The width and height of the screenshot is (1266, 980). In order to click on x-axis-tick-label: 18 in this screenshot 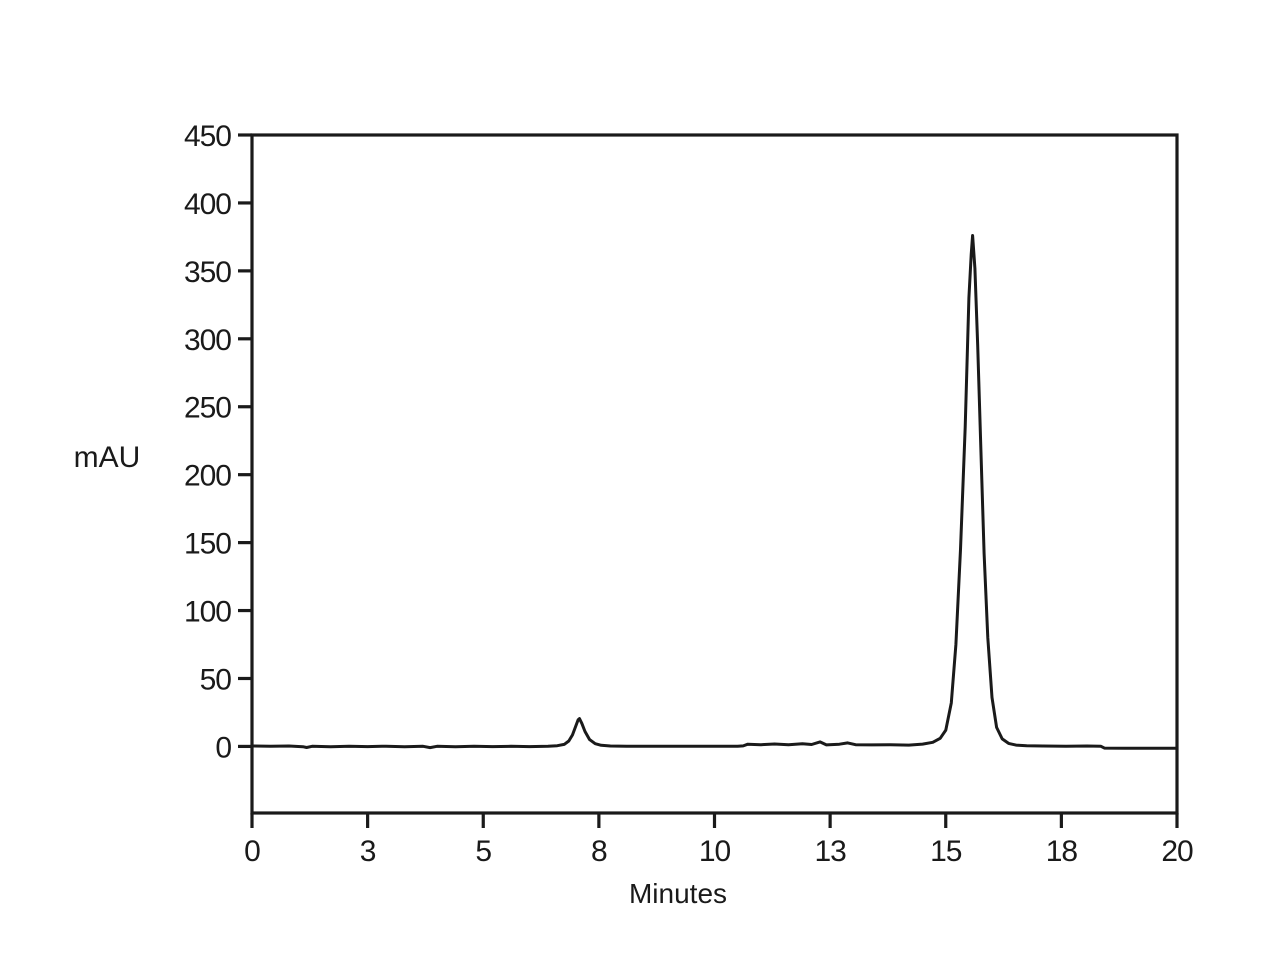, I will do `click(1062, 851)`.